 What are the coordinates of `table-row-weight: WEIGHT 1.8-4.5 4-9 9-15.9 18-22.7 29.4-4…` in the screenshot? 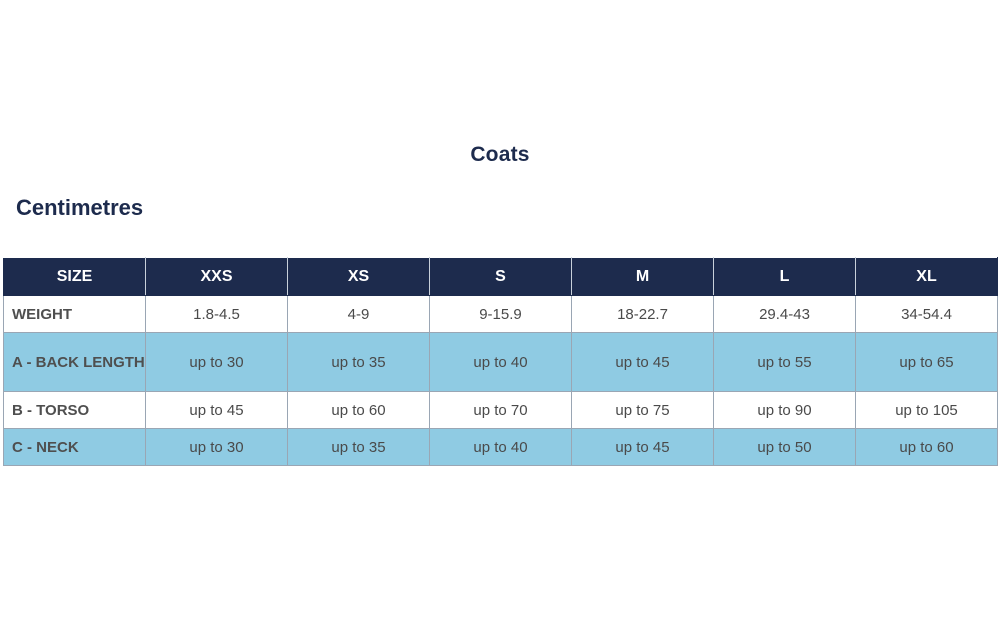 It's located at (500, 314).